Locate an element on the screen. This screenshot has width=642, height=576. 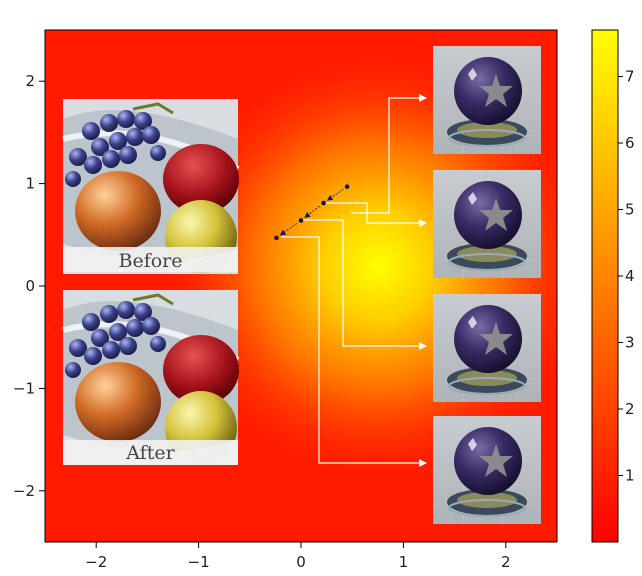
connectors is located at coordinates (354, 280).